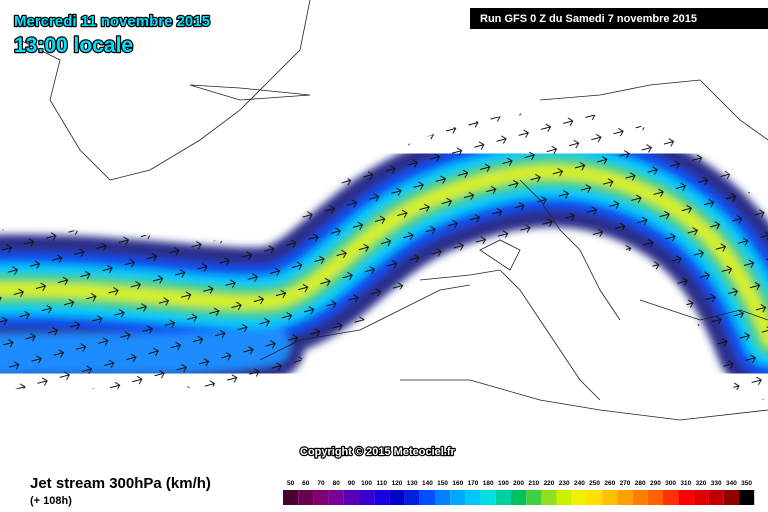 The image size is (768, 512). Describe the element at coordinates (625, 483) in the screenshot. I see `scale-label: 270` at that location.